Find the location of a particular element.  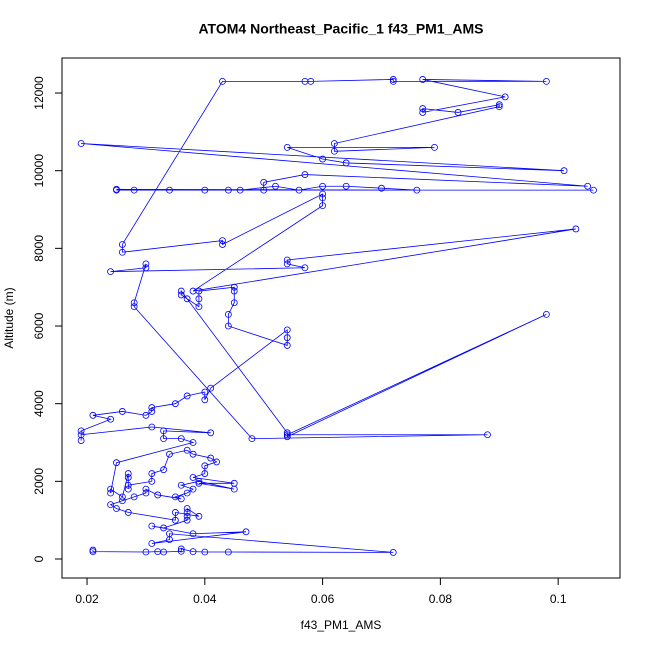

y-tick-label: 12000 is located at coordinates (39, 93).